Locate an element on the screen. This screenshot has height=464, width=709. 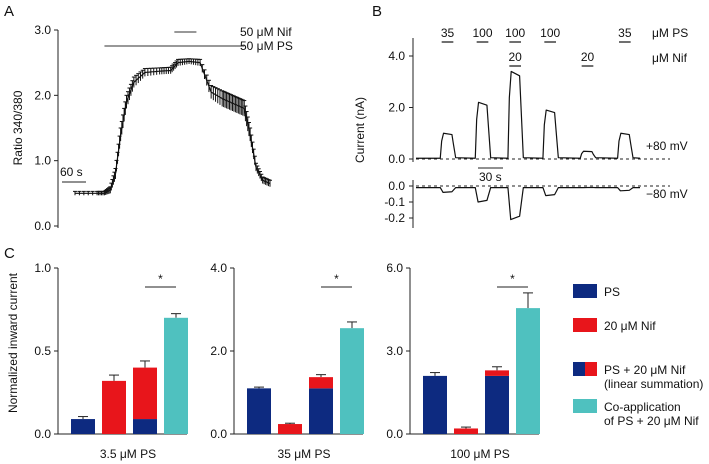
panel-a-ytick-label: 1.0 is located at coordinates (42, 161).